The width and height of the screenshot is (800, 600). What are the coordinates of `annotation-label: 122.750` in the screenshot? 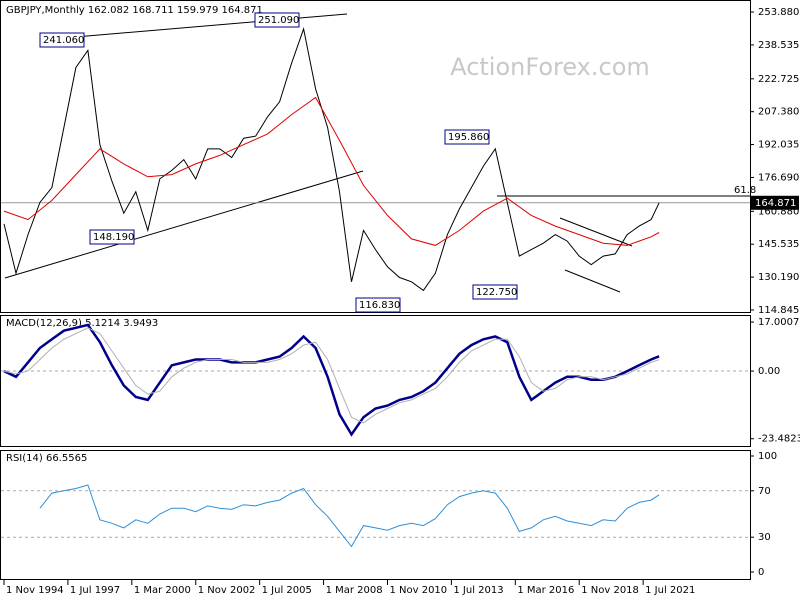 It's located at (496, 292).